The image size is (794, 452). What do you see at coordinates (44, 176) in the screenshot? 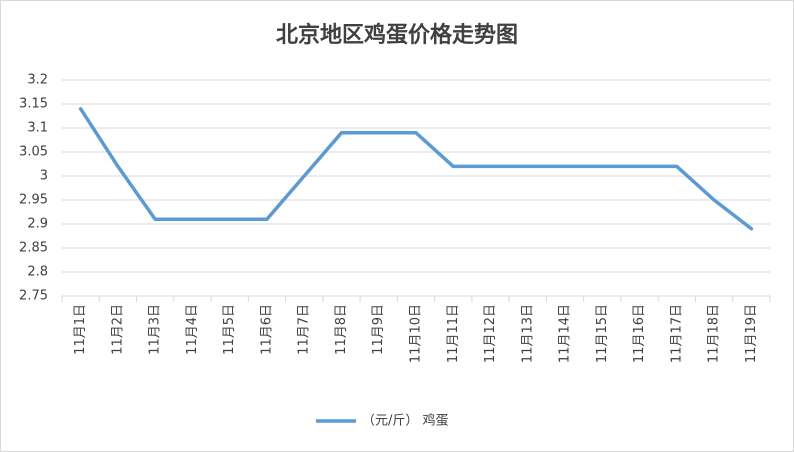
I see `y-tick-label: 3` at bounding box center [44, 176].